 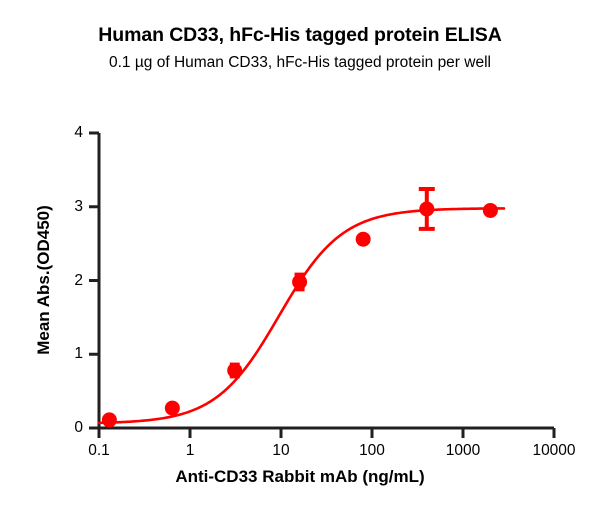 I want to click on x-tick-label: 1000, so click(x=463, y=450).